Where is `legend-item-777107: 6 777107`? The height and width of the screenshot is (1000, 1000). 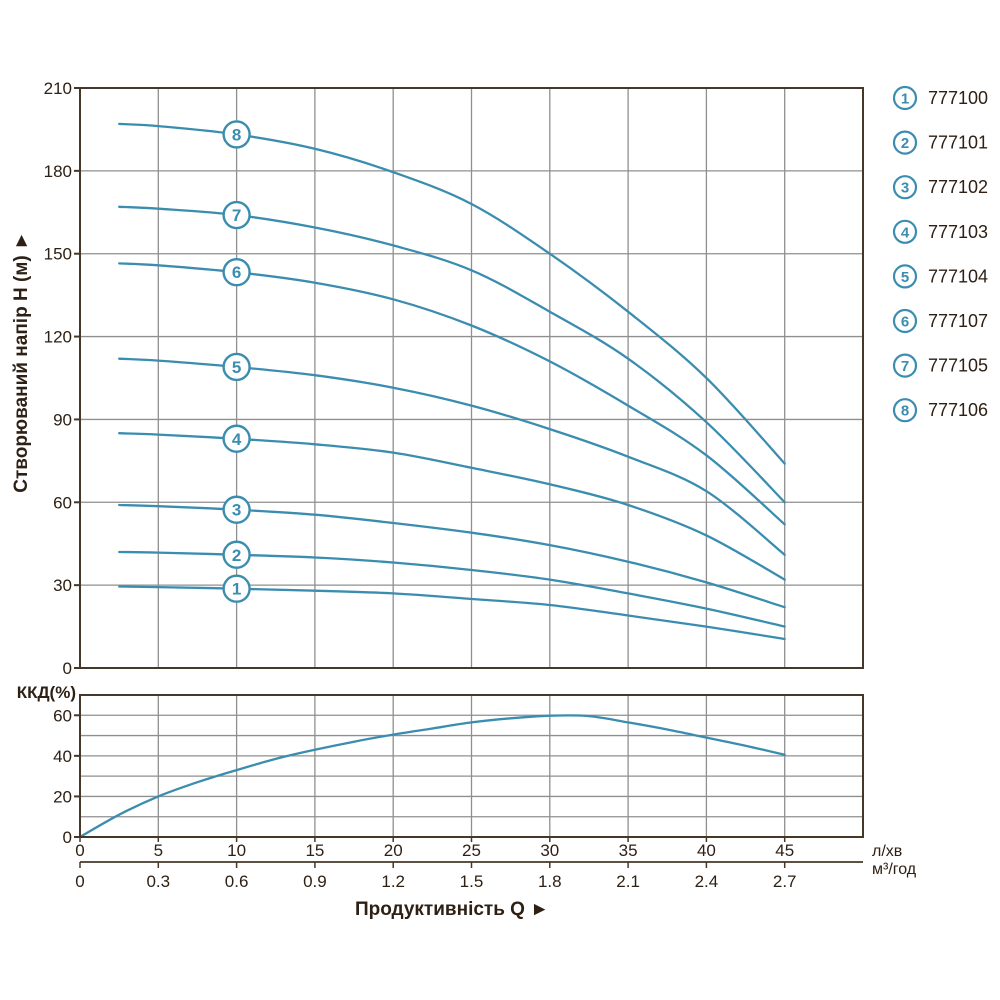 legend-item-777107: 6 777107 is located at coordinates (940, 321).